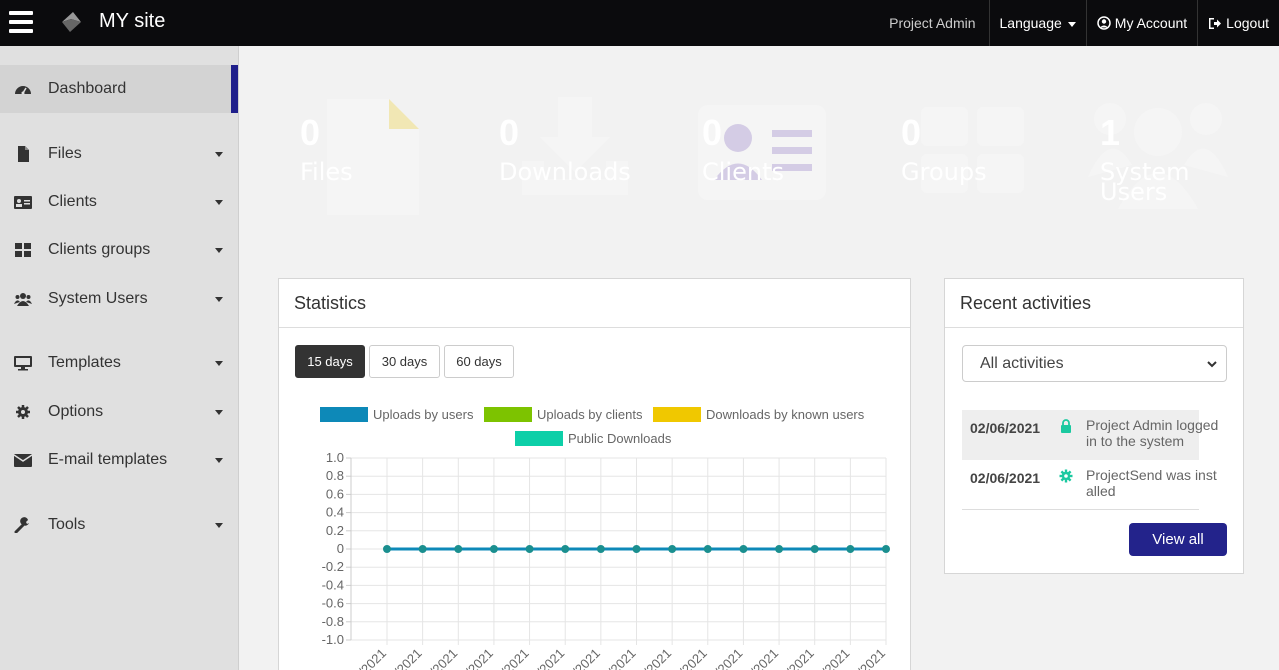  Describe the element at coordinates (119, 525) in the screenshot. I see `sidebar-item-tools: Tools` at that location.